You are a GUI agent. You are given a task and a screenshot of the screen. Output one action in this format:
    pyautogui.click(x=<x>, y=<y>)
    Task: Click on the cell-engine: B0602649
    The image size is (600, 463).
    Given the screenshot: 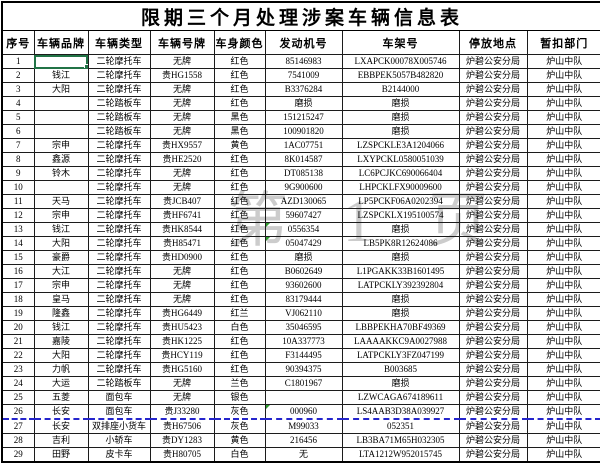 What is the action you would take?
    pyautogui.click(x=303, y=271)
    